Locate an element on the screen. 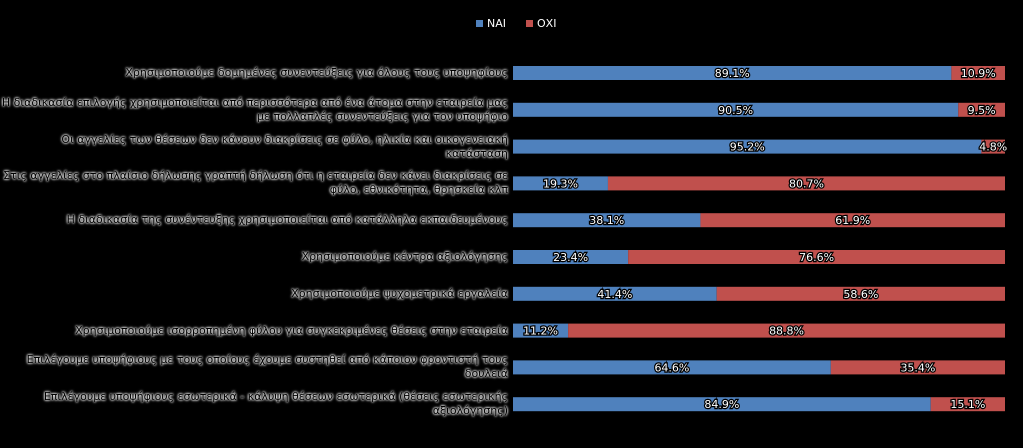 This screenshot has height=448, width=1023. bar-value-label: 90.5% is located at coordinates (735, 110).